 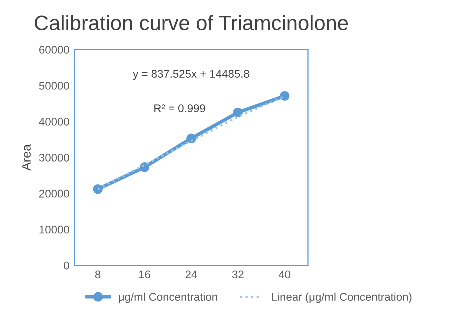 What do you see at coordinates (191, 23) in the screenshot?
I see `chart-title: Calibration curve of Triamcinolone` at bounding box center [191, 23].